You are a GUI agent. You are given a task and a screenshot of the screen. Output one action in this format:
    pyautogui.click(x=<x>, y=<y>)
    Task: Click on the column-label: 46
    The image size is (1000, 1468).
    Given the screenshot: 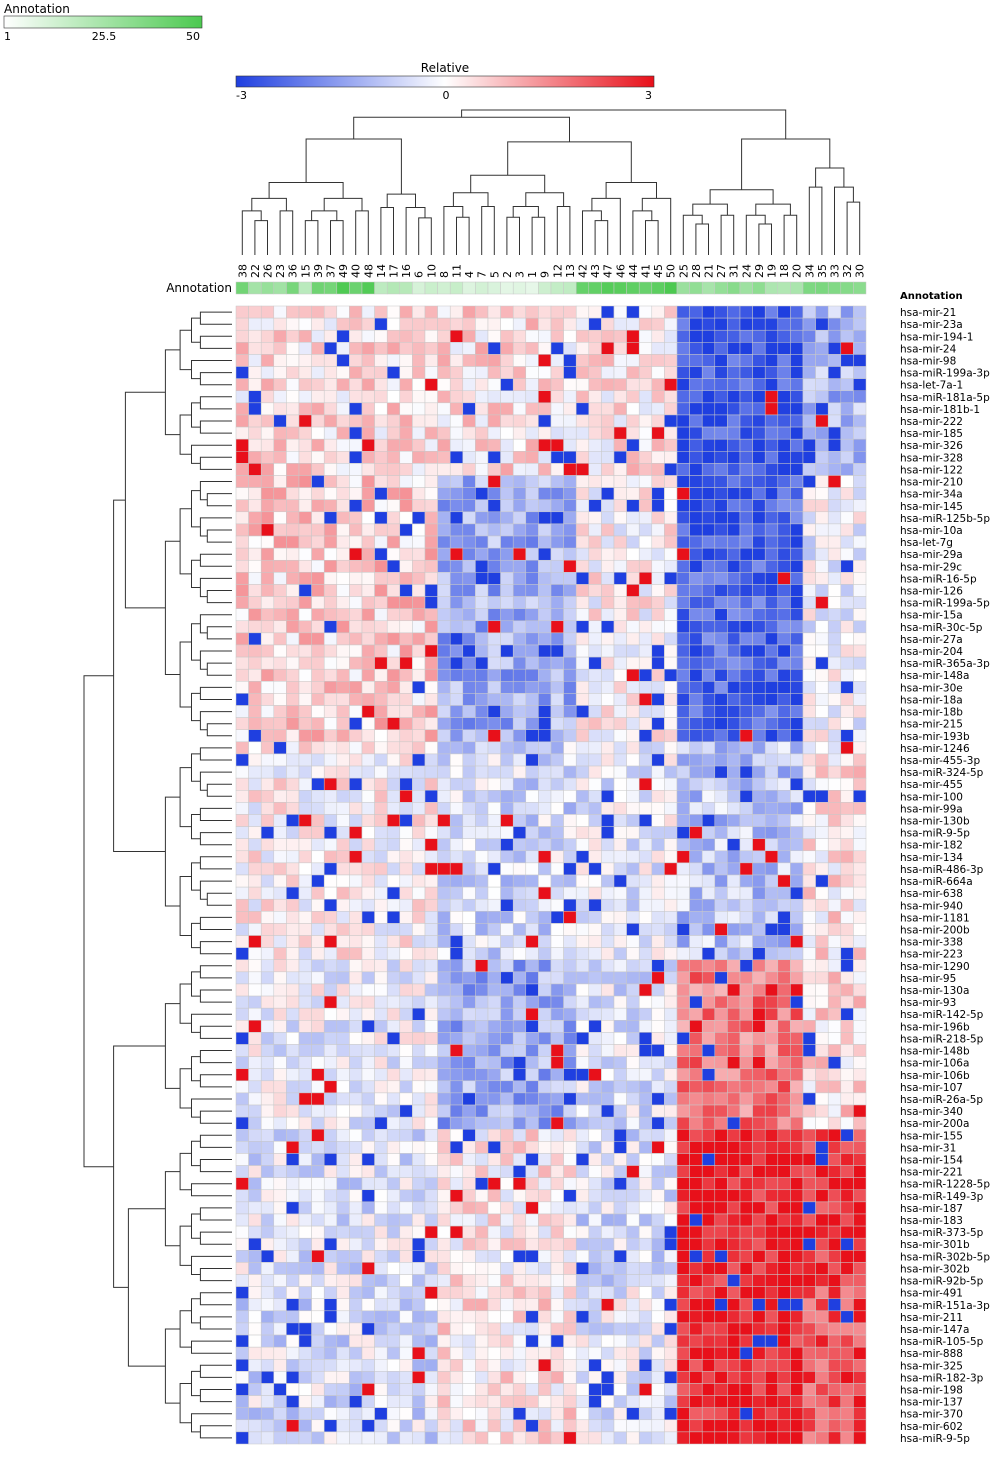 What is the action you would take?
    pyautogui.click(x=620, y=271)
    